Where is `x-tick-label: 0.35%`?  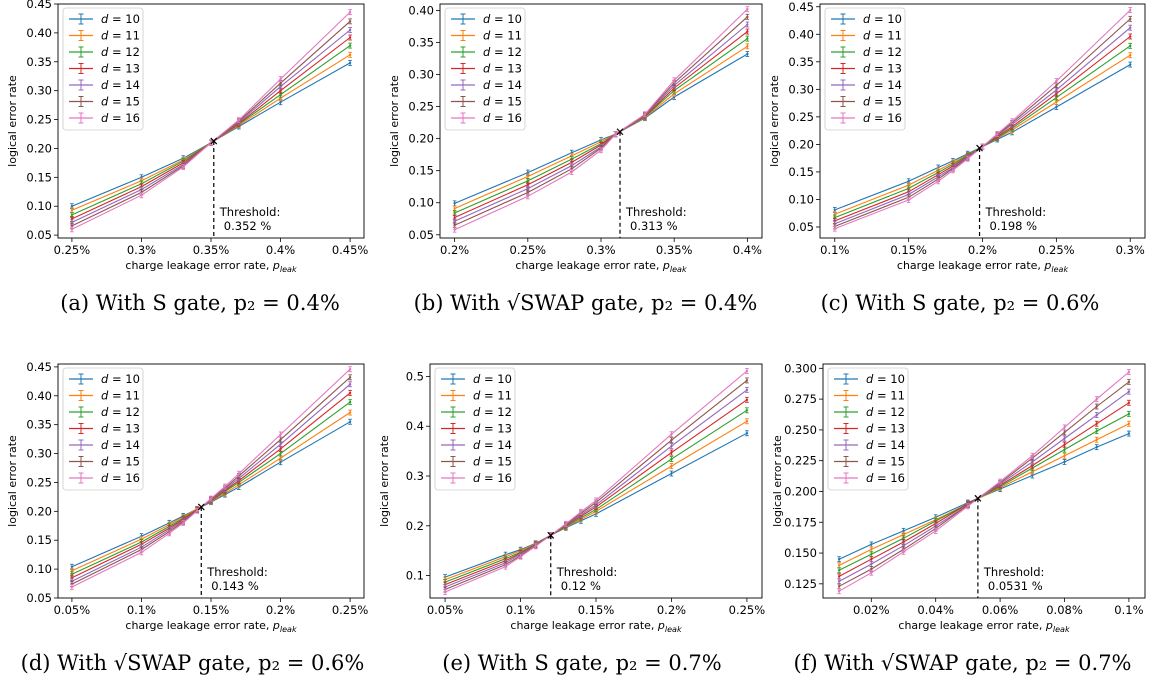 x-tick-label: 0.35% is located at coordinates (674, 250).